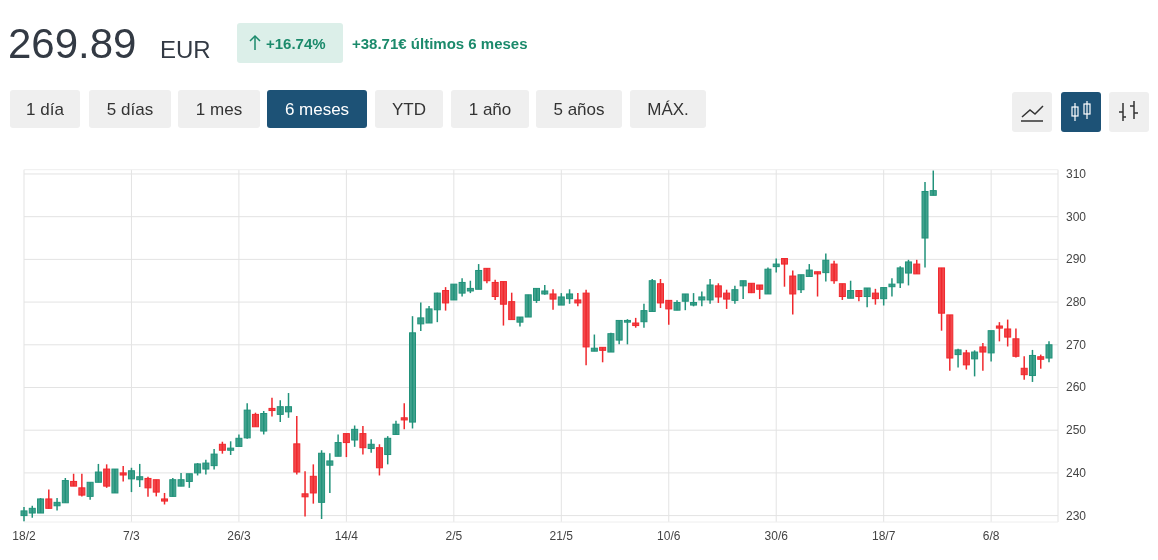  Describe the element at coordinates (561, 536) in the screenshot. I see `x-tick-label: 21/5` at that location.